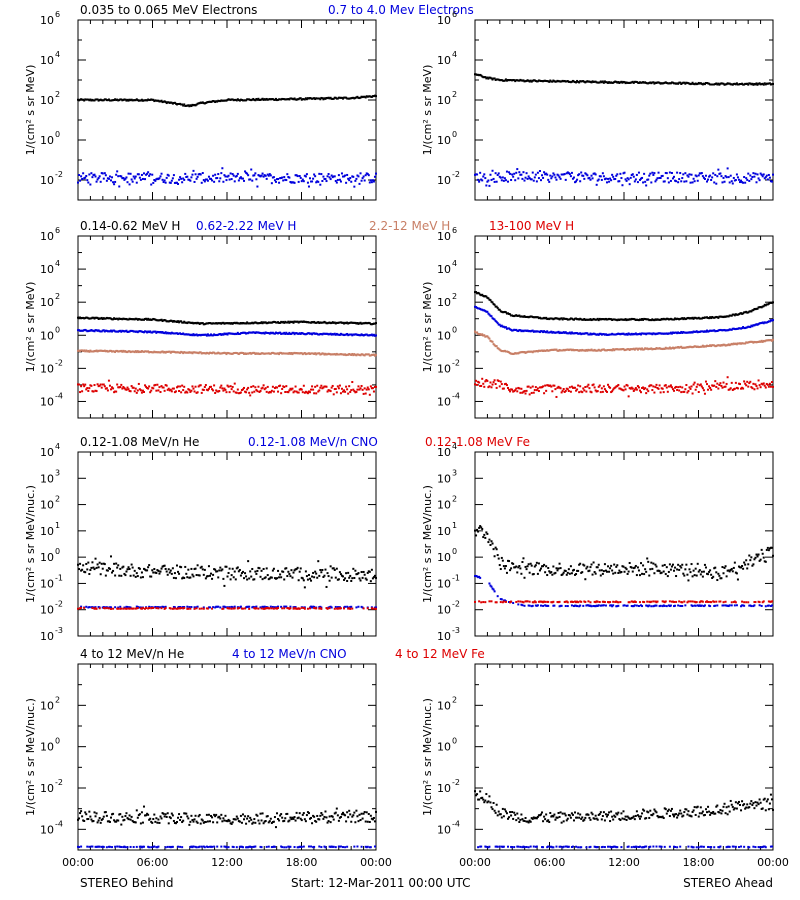 The height and width of the screenshot is (900, 800). I want to click on y-tick-exponent: 0, so click(57, 329).